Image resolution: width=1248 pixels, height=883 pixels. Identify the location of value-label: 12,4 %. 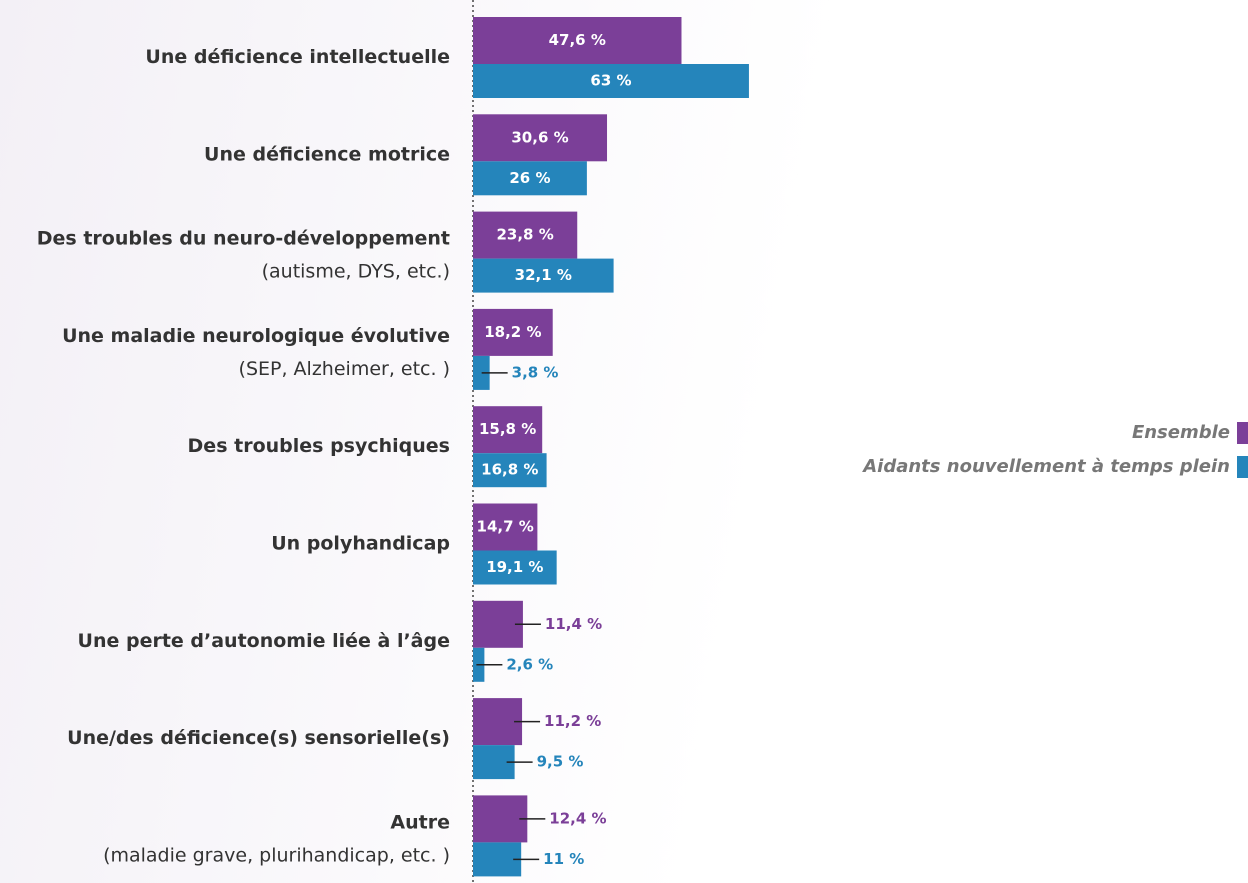
(577, 818).